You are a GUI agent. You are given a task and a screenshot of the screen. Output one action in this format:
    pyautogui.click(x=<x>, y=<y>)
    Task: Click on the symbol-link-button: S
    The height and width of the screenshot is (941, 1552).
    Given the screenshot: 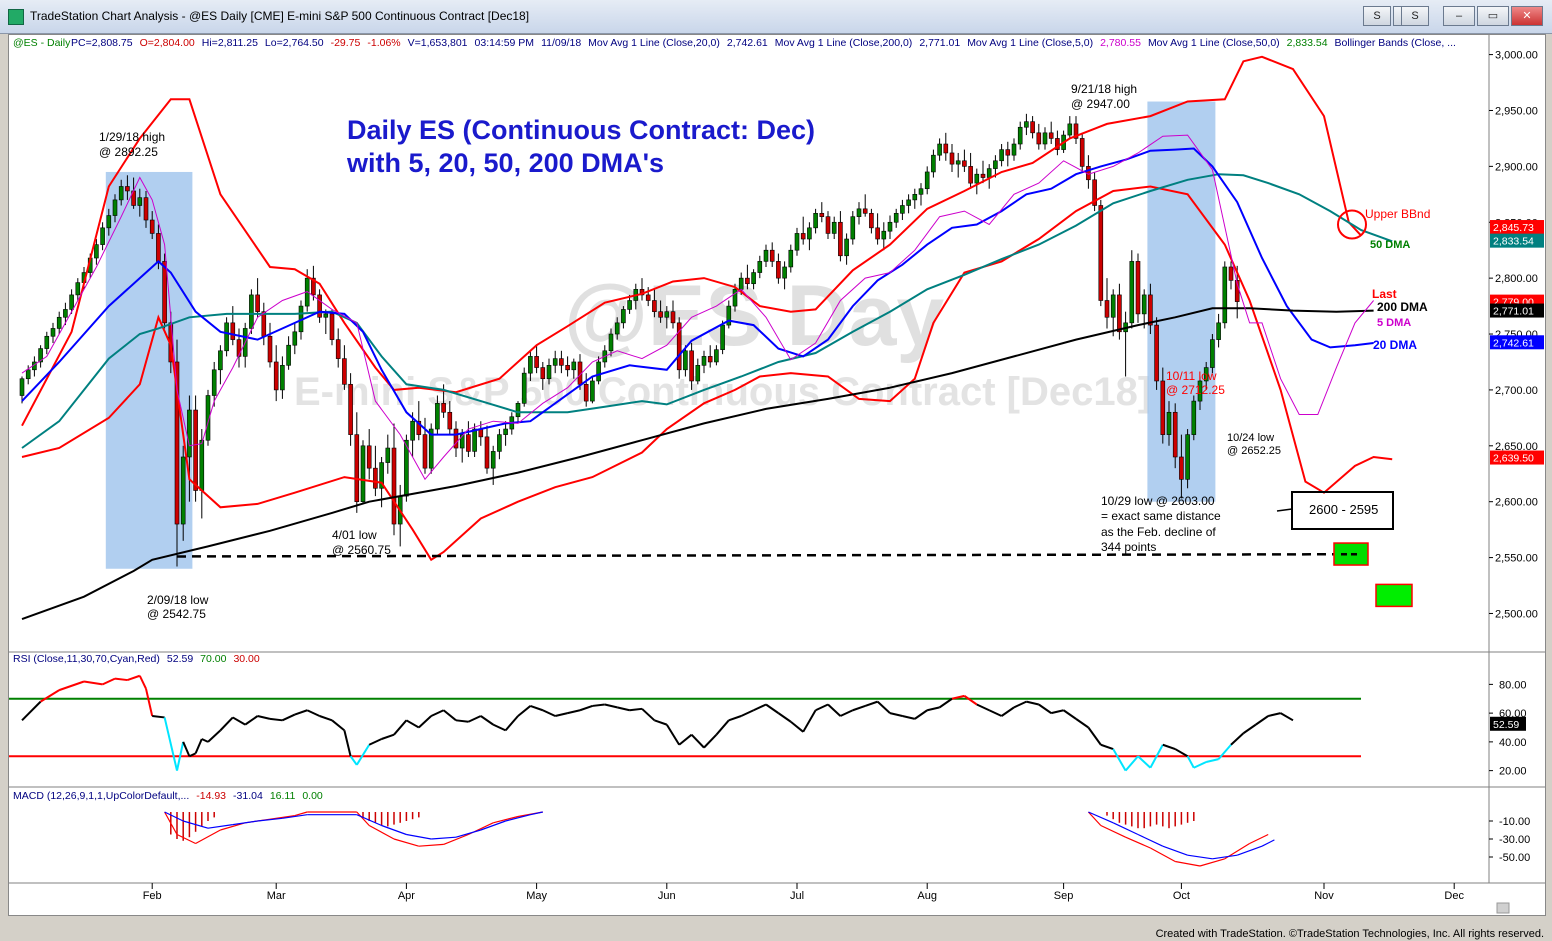 What is the action you would take?
    pyautogui.click(x=1377, y=16)
    